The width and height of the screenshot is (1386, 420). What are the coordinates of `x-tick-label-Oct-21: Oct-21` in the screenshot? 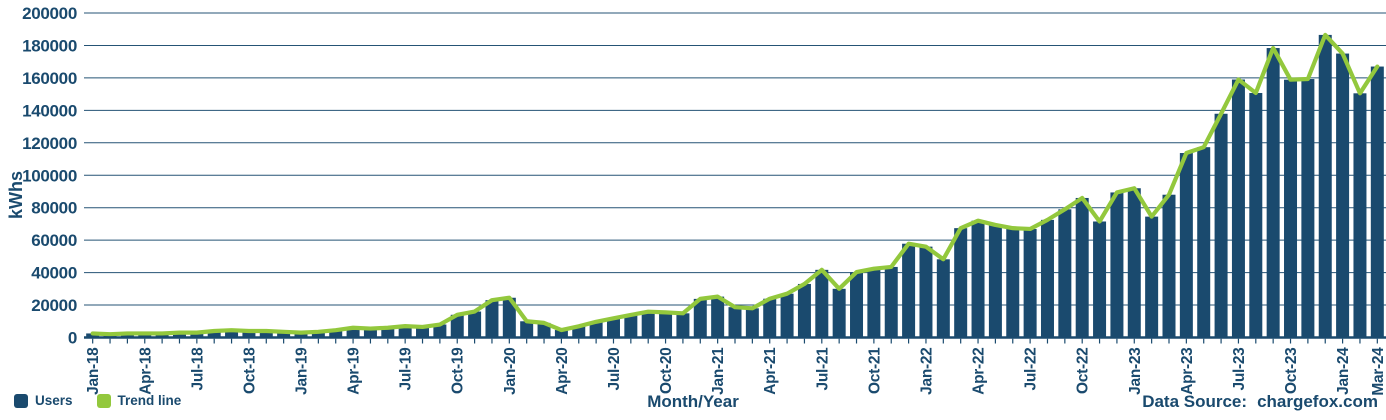 It's located at (874, 370).